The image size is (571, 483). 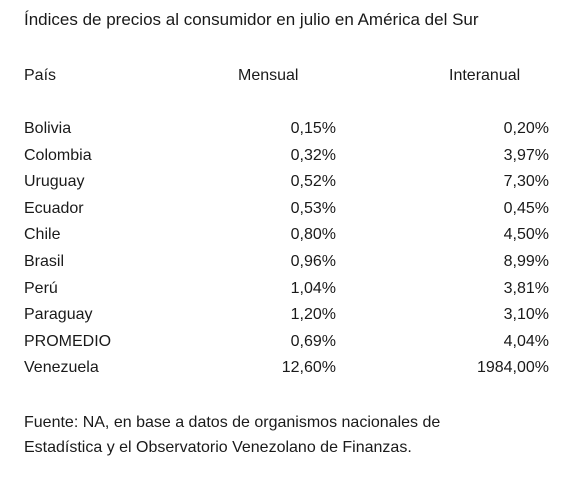 I want to click on monthly-cell: 1,20%, so click(x=313, y=315).